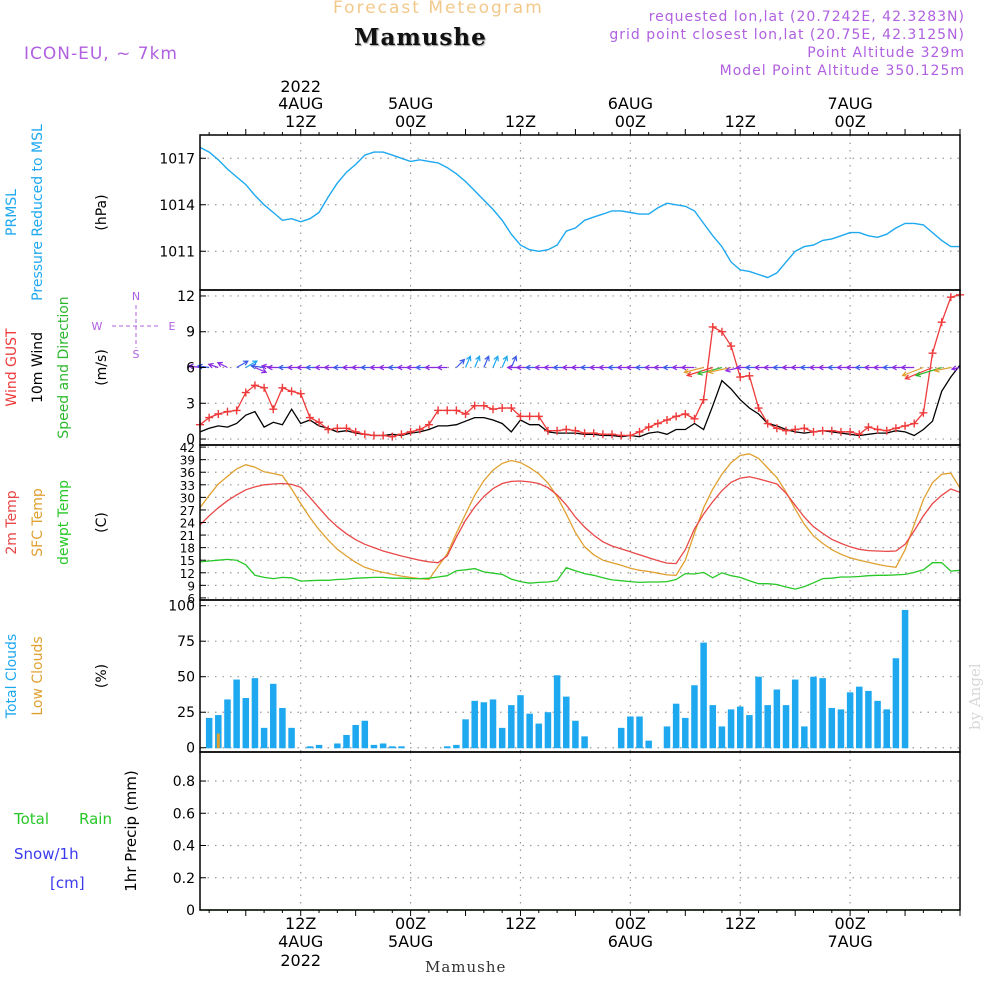  I want to click on panel-label: Wind GUST, so click(12, 367).